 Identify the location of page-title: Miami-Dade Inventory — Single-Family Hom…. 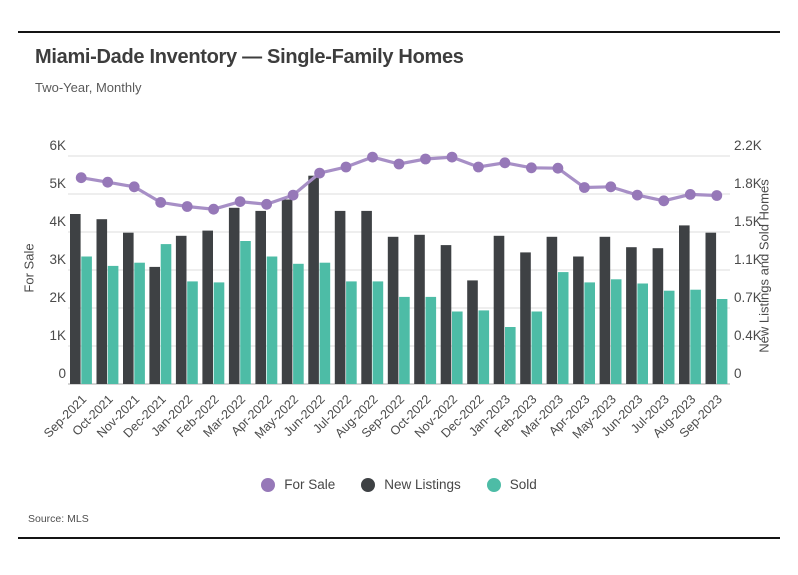
(249, 57).